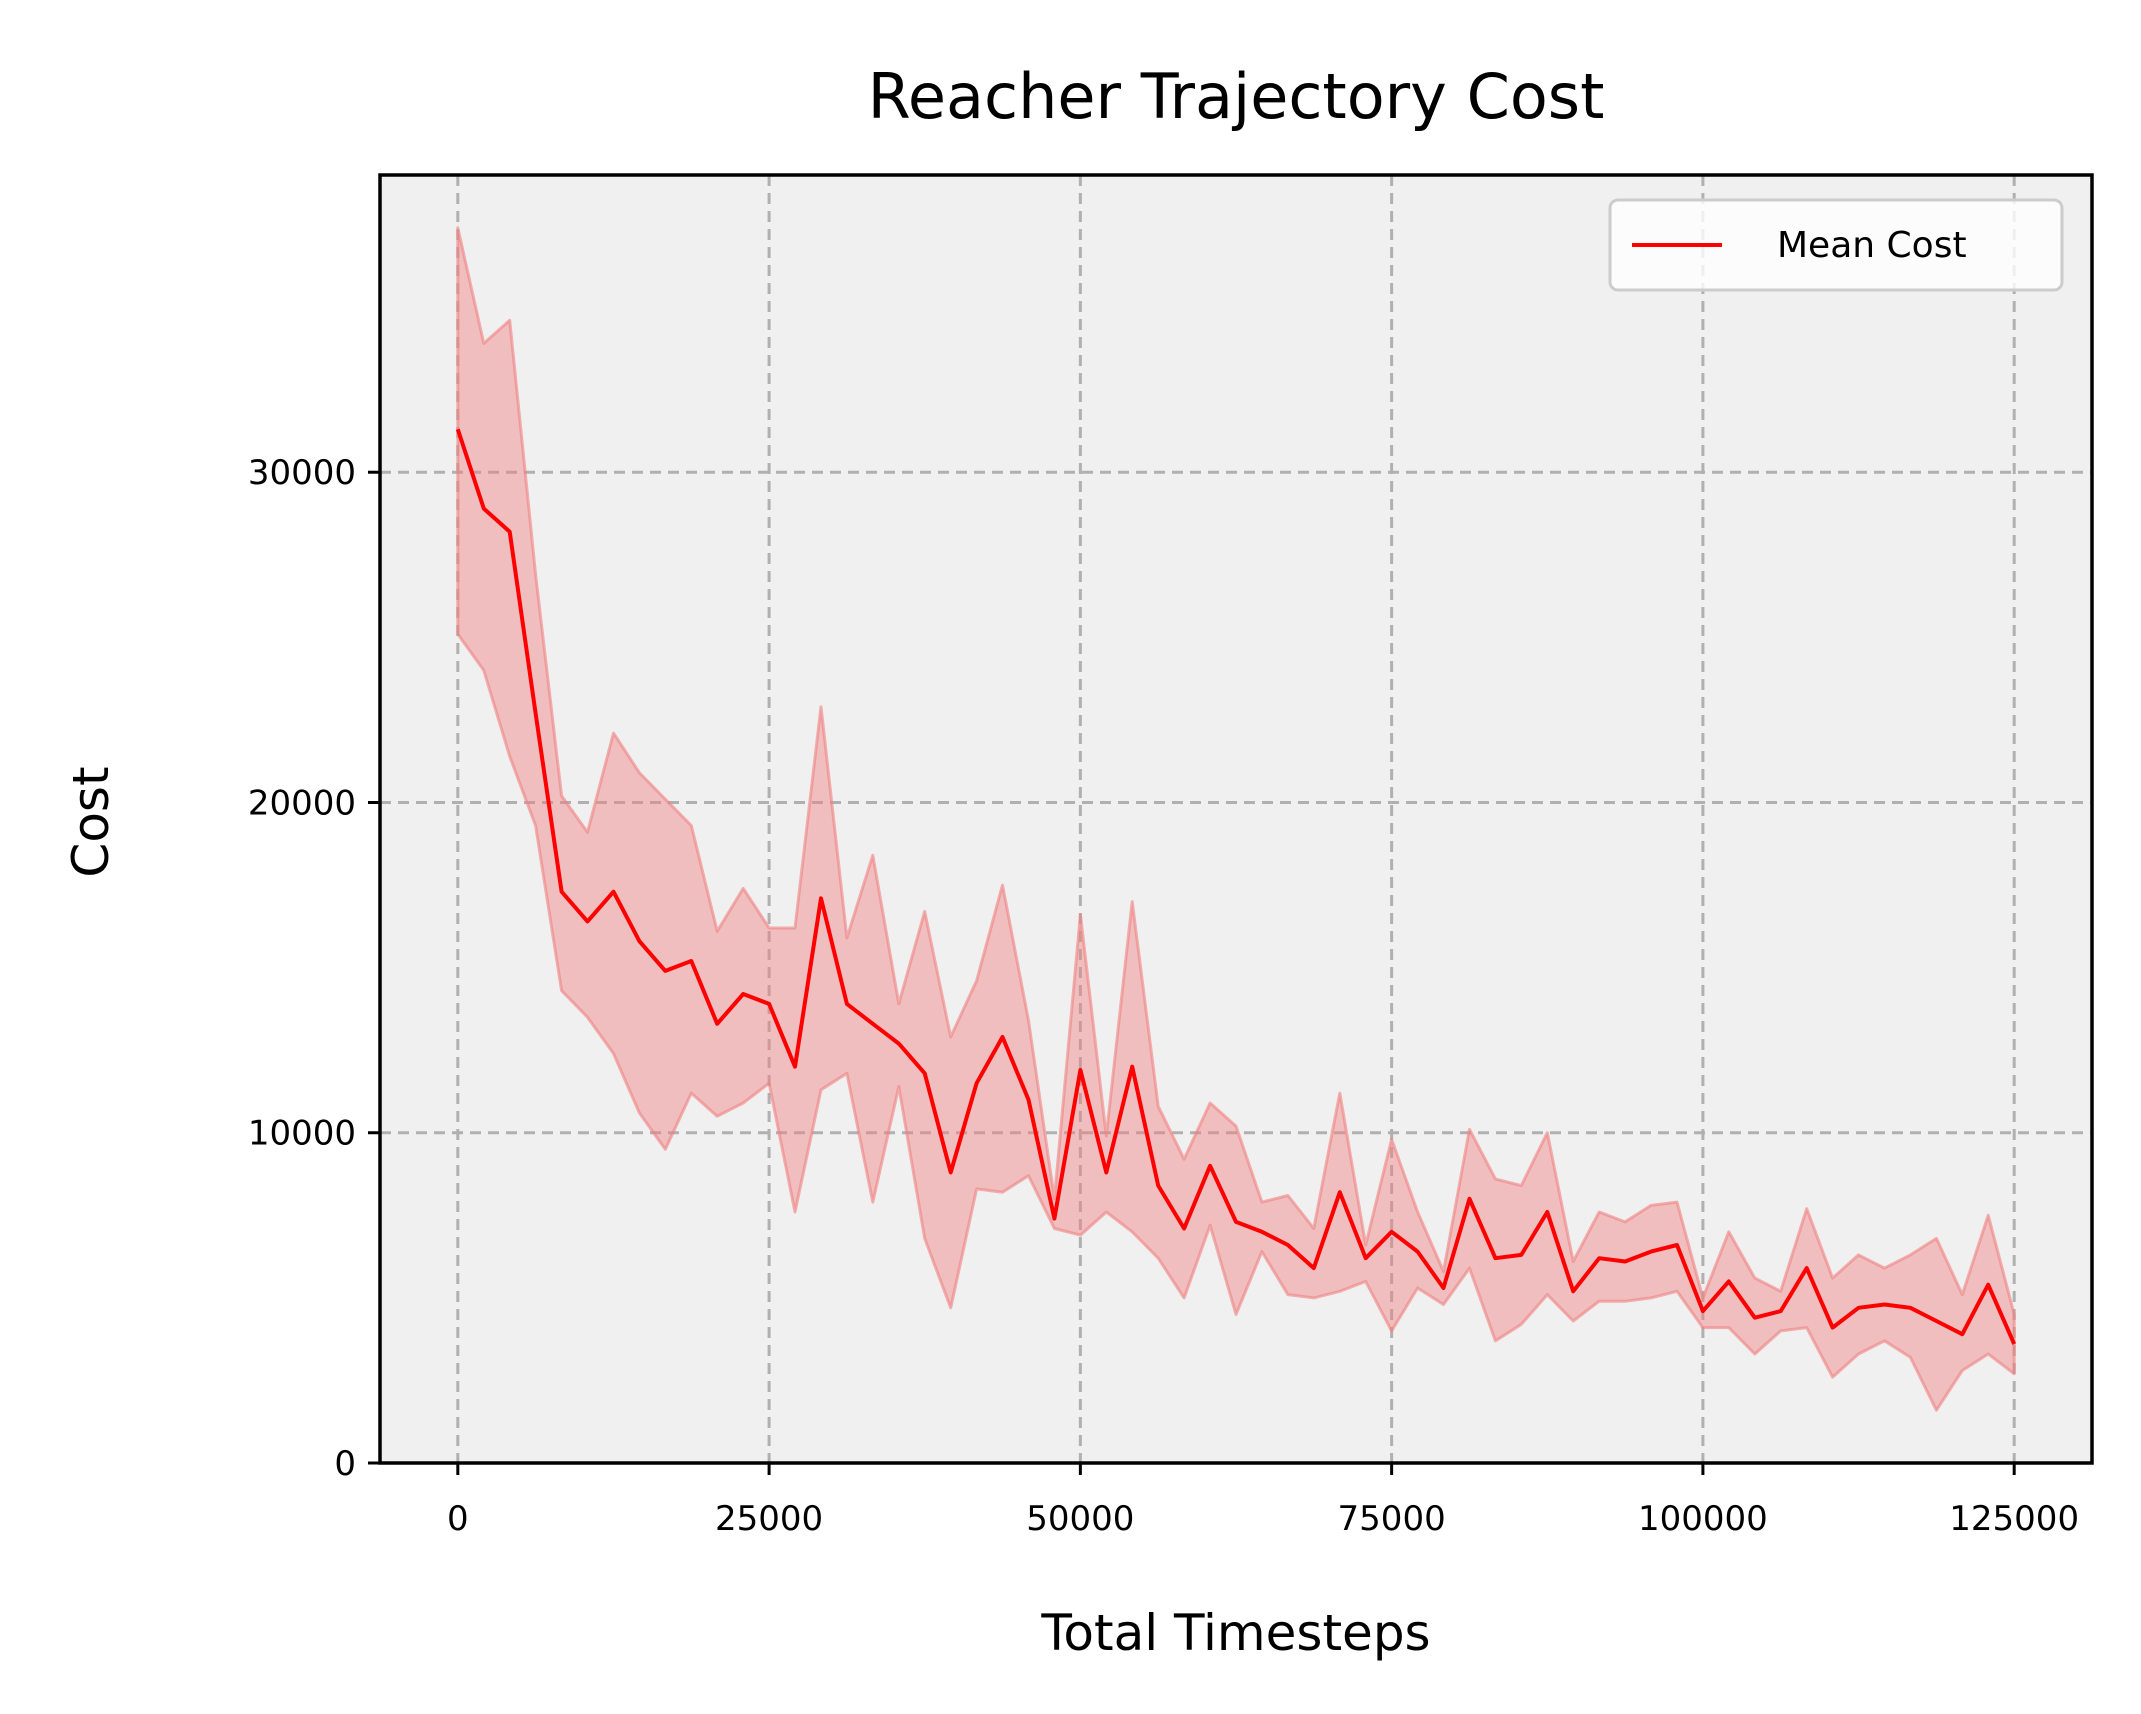 The image size is (2141, 1714). What do you see at coordinates (1235, 1633) in the screenshot?
I see `x-axis-label: Total Timesteps` at bounding box center [1235, 1633].